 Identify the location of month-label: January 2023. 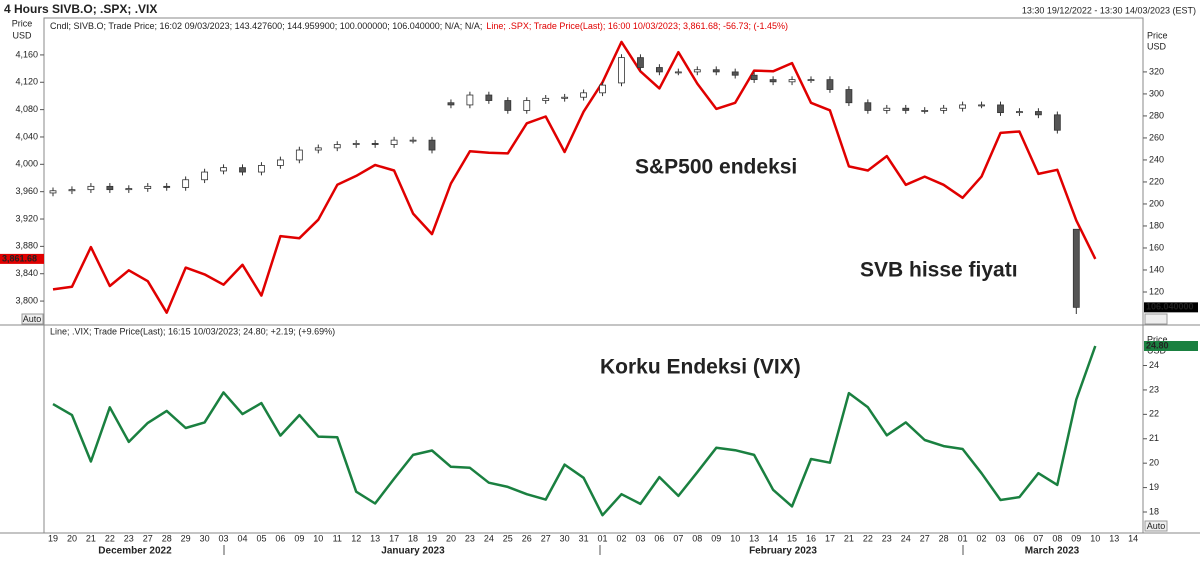
(413, 551).